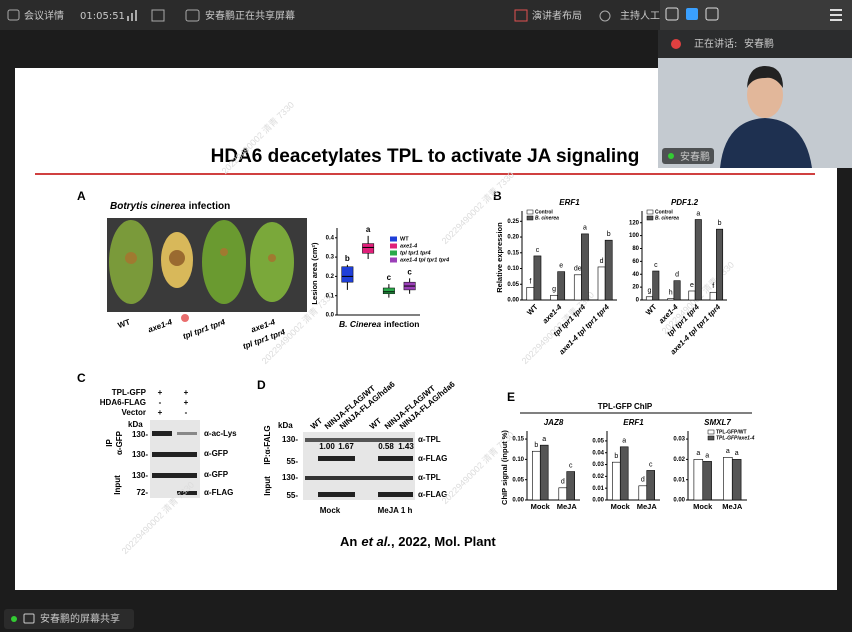 The height and width of the screenshot is (632, 852). I want to click on popout-icon, so click(158, 15).